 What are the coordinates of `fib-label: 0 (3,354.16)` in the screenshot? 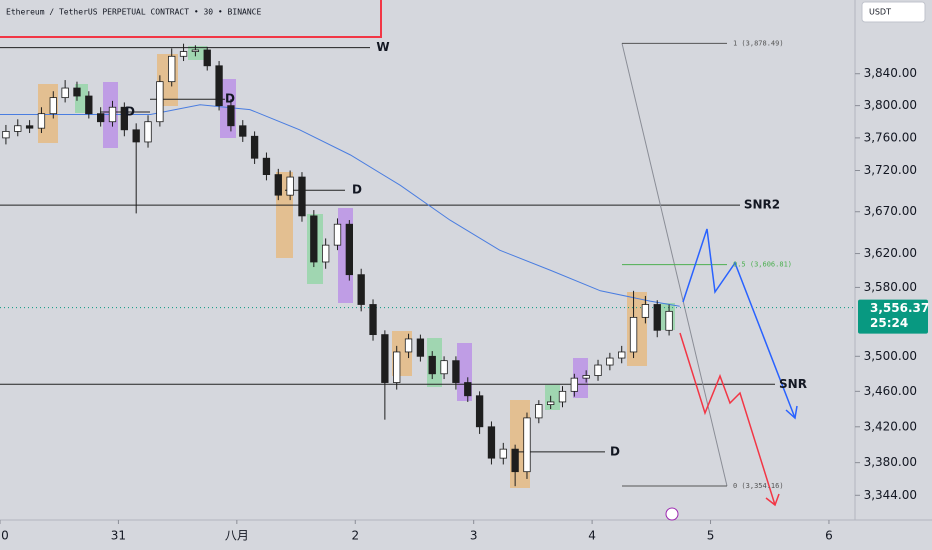 It's located at (758, 486).